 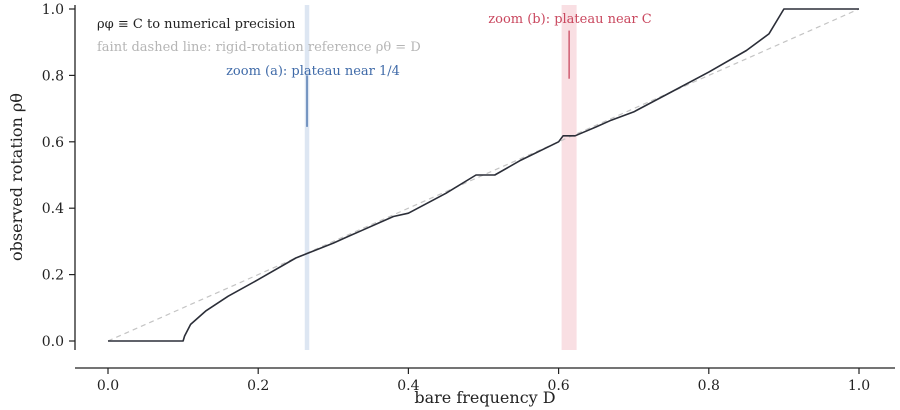 What do you see at coordinates (108, 386) in the screenshot?
I see `x-tick-label: 0.0` at bounding box center [108, 386].